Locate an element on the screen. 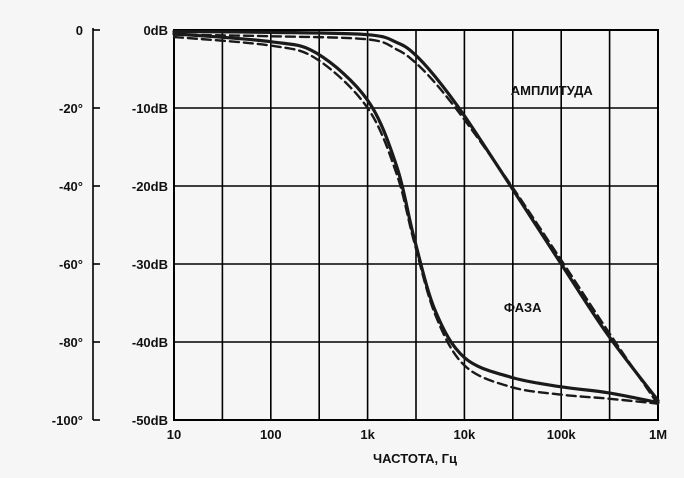 This screenshot has width=684, height=478. x-tick-label: 1M is located at coordinates (658, 434).